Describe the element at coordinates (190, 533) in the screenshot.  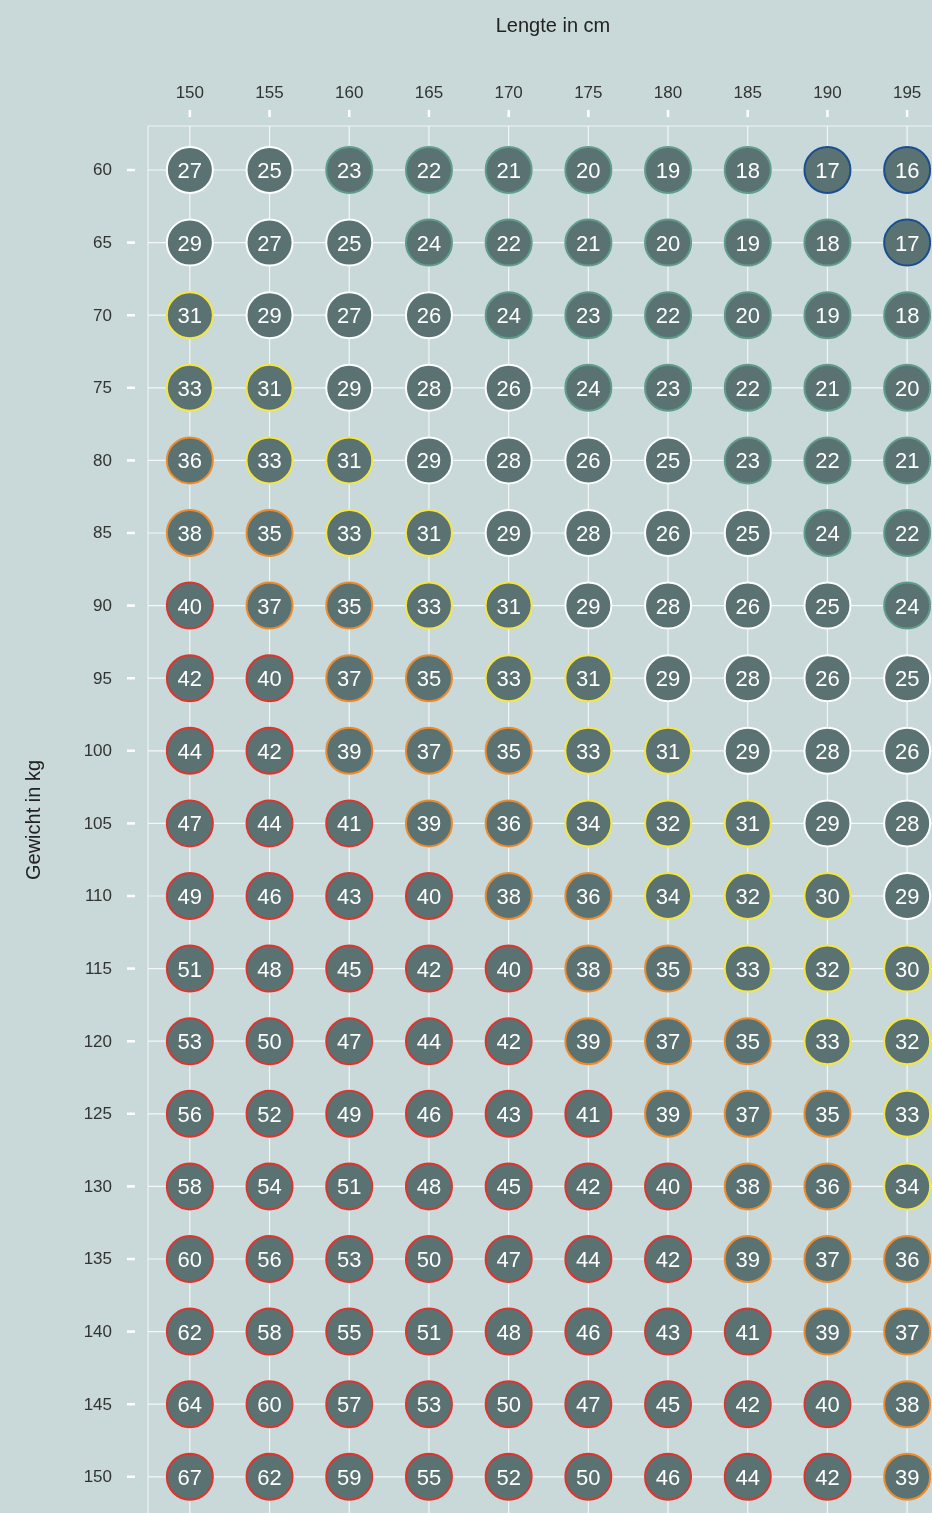
I see `data-label: 38` at that location.